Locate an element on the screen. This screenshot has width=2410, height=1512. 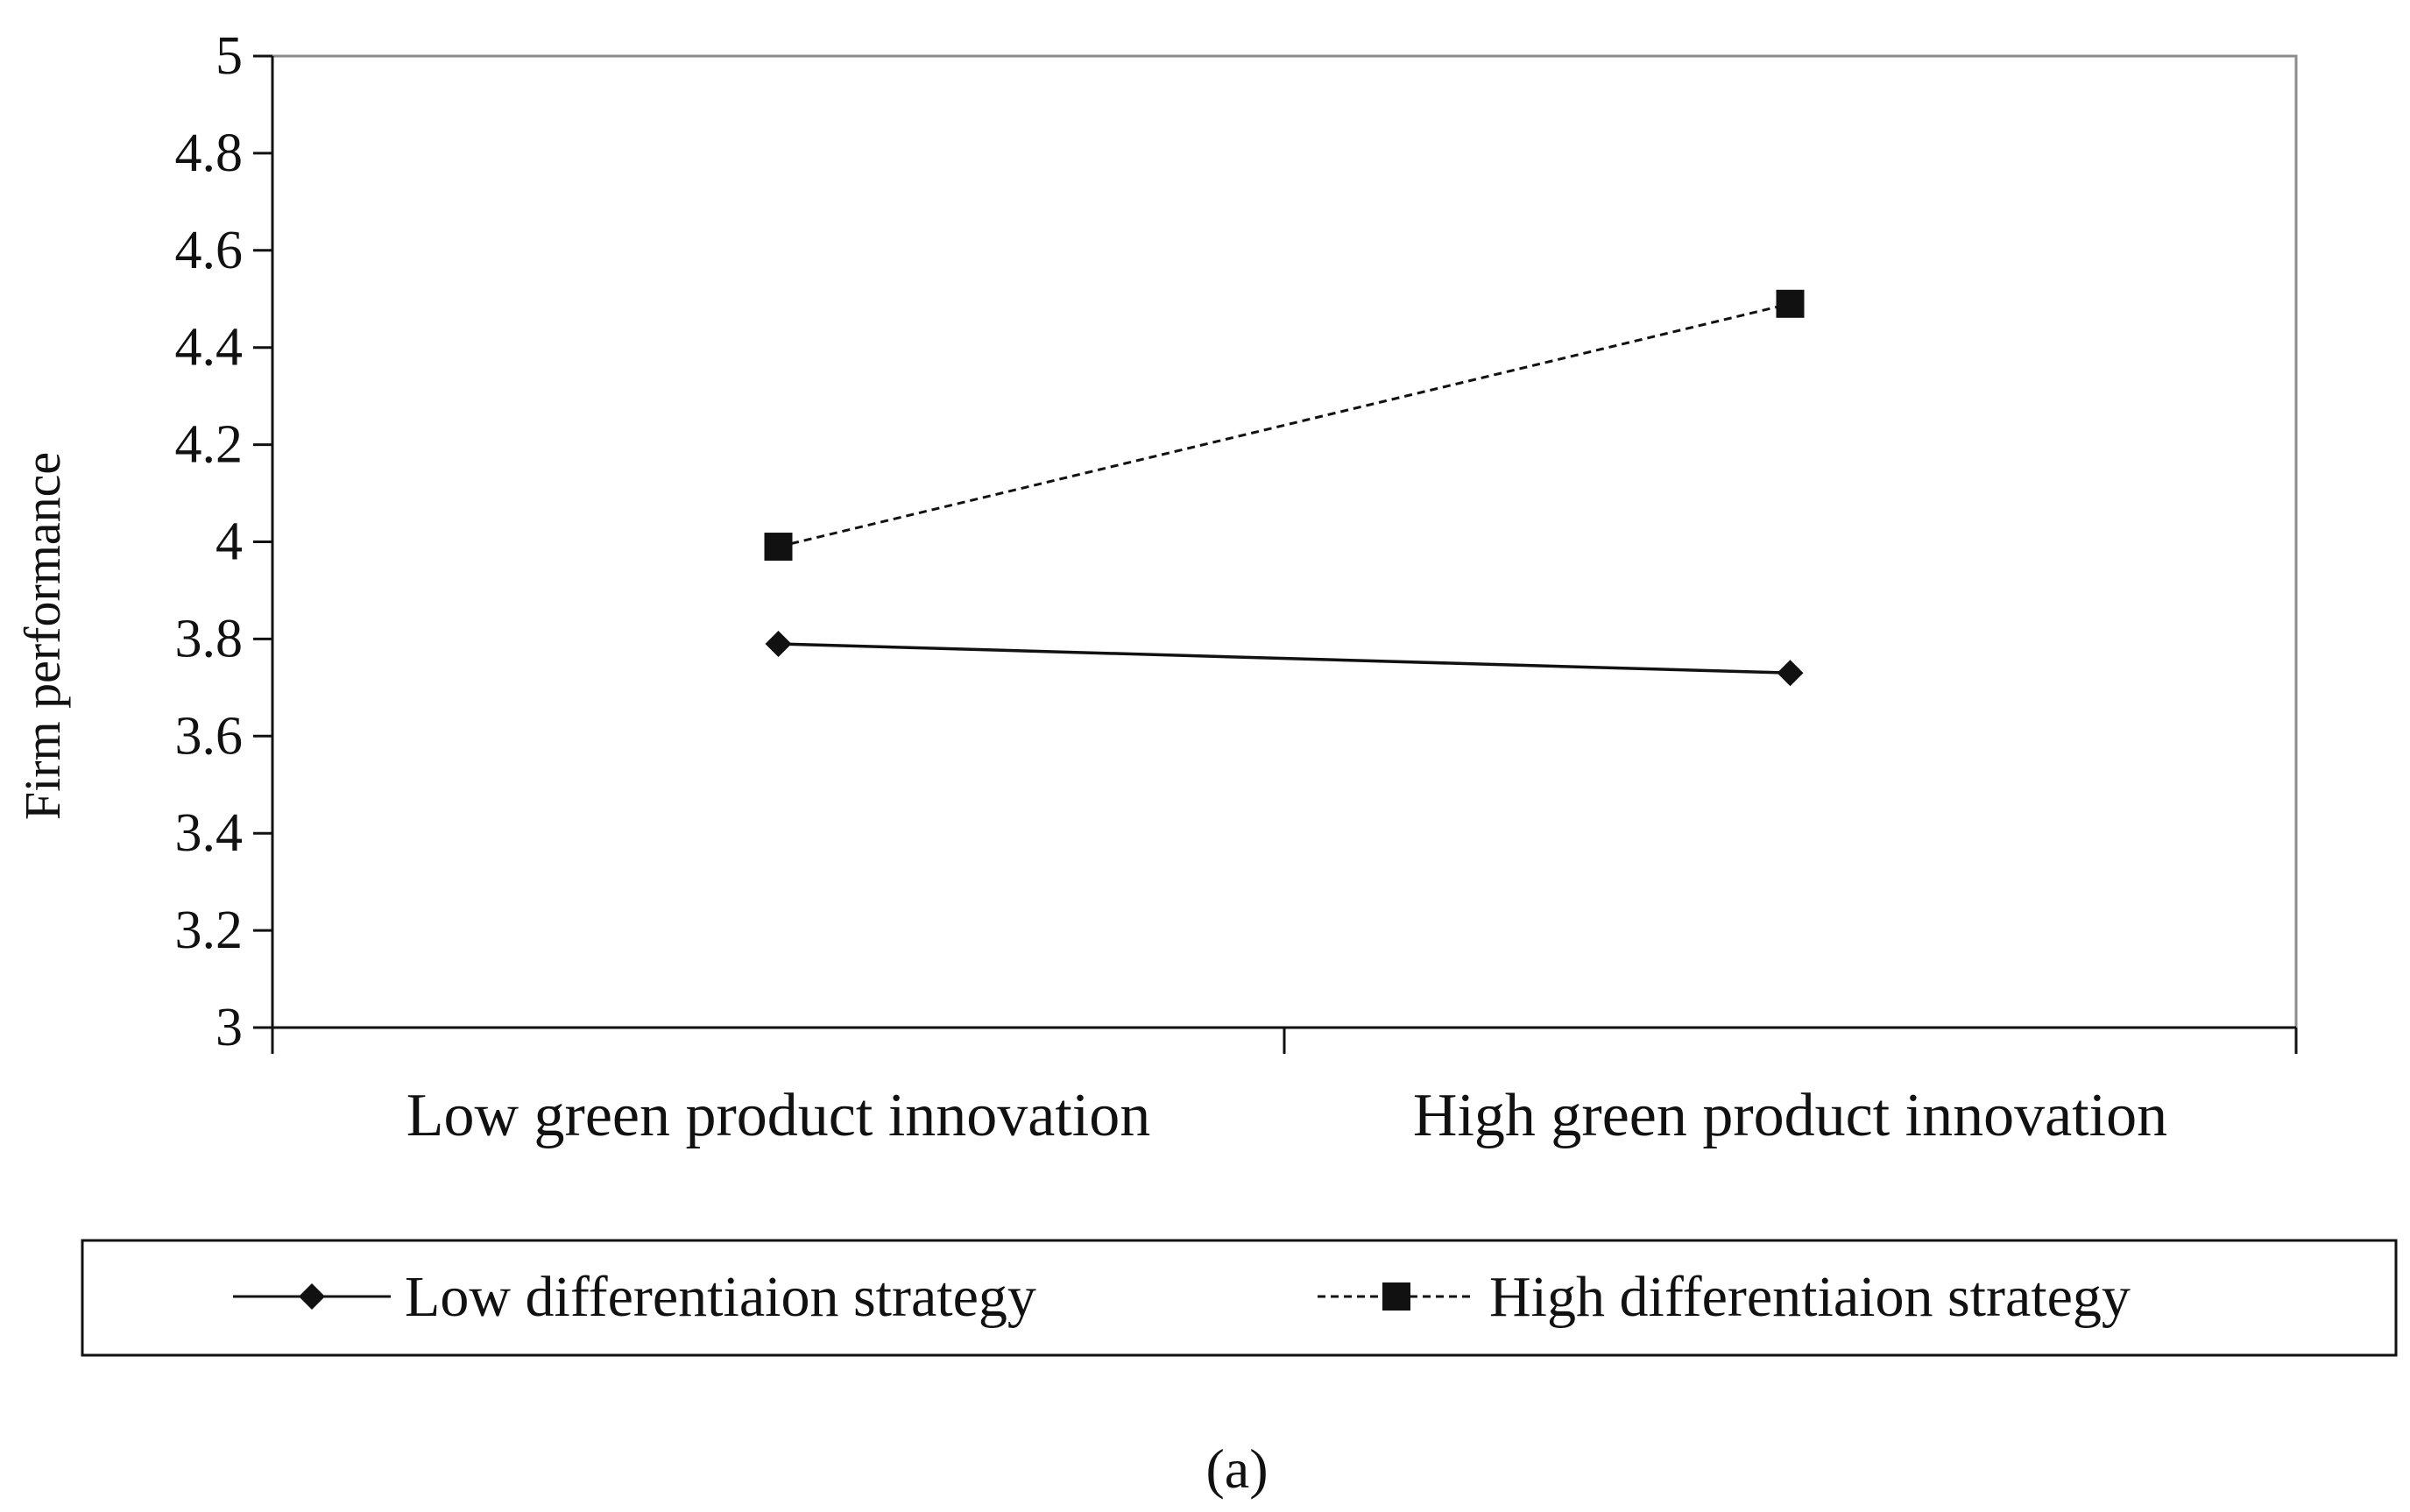
y-axis-ticks: 3 3.2 3.4 3.6 3.8 4 4.2 4.4 4.6 4.8 5 is located at coordinates (223, 541).